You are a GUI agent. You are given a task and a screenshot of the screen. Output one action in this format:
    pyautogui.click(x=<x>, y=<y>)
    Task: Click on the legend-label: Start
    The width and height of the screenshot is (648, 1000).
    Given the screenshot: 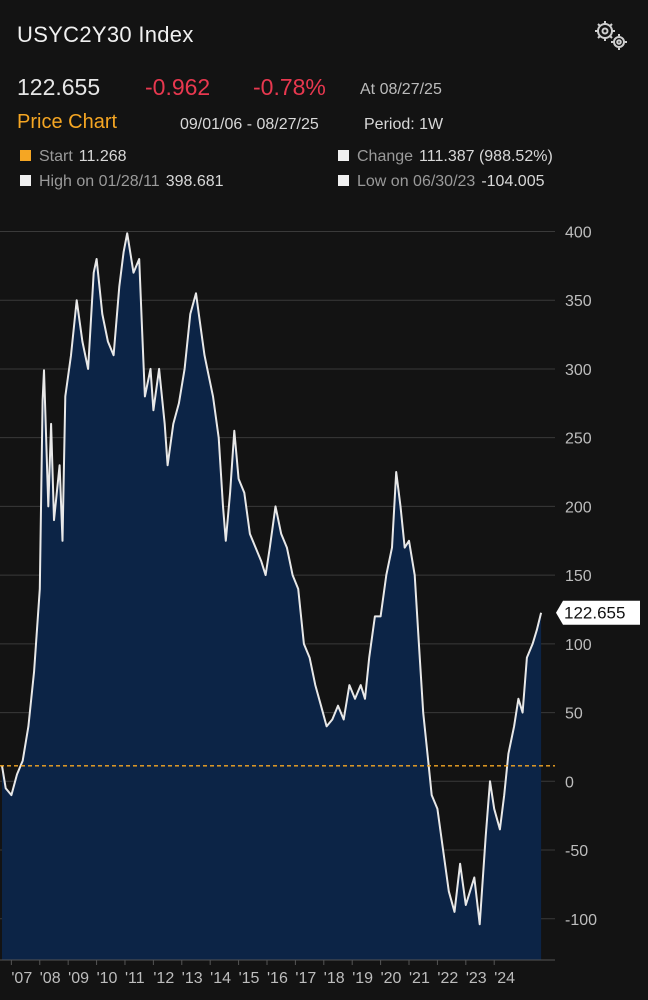 What is the action you would take?
    pyautogui.click(x=56, y=156)
    